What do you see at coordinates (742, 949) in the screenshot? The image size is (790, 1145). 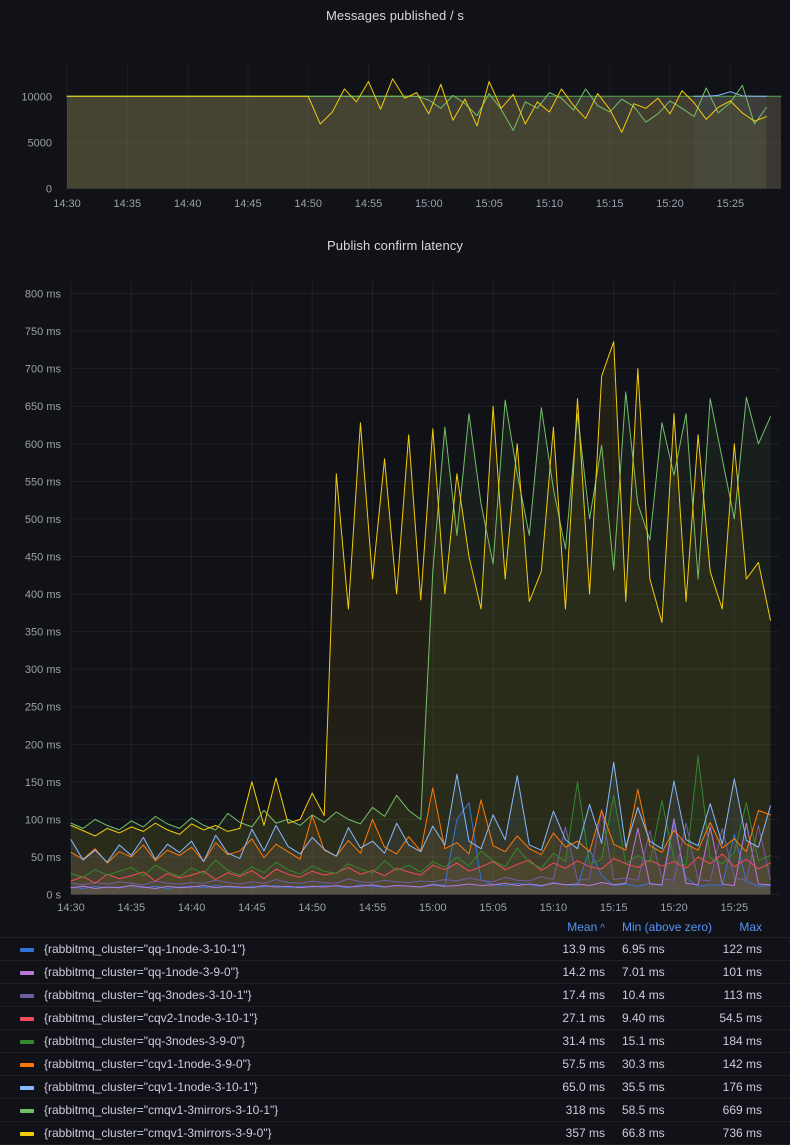 I see `legend-max-value: 122 ms` at bounding box center [742, 949].